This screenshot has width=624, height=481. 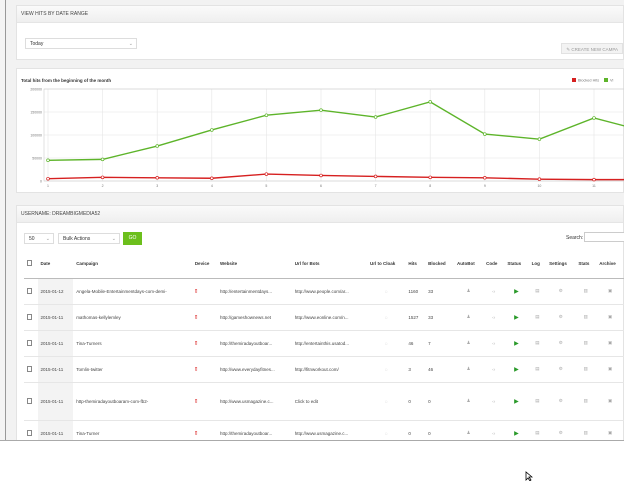 What do you see at coordinates (204, 264) in the screenshot?
I see `column-header: Device` at bounding box center [204, 264].